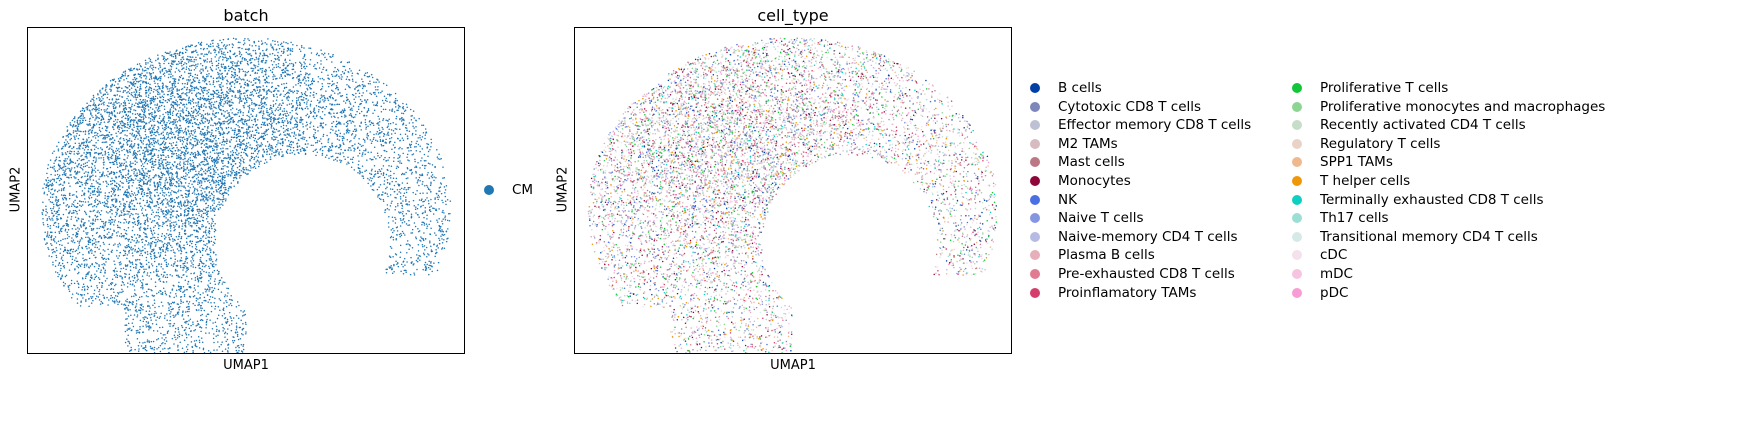  I want to click on legend-label: Proliferative monocytes and macrophages, so click(1463, 106).